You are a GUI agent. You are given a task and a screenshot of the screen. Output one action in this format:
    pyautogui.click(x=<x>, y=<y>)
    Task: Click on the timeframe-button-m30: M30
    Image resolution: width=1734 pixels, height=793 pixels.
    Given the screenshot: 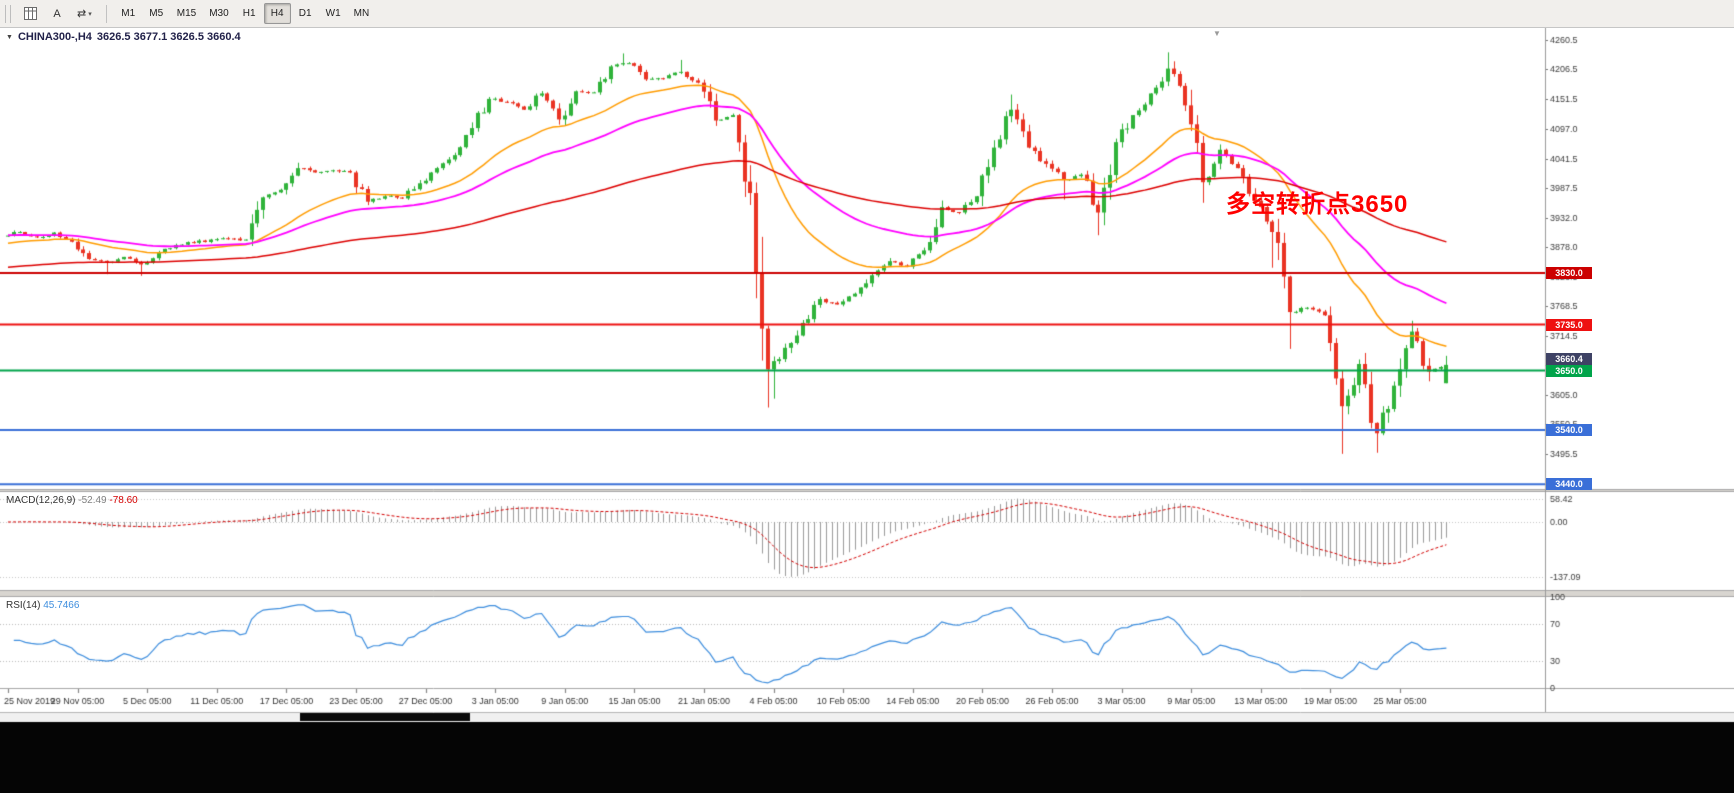 What is the action you would take?
    pyautogui.click(x=218, y=13)
    